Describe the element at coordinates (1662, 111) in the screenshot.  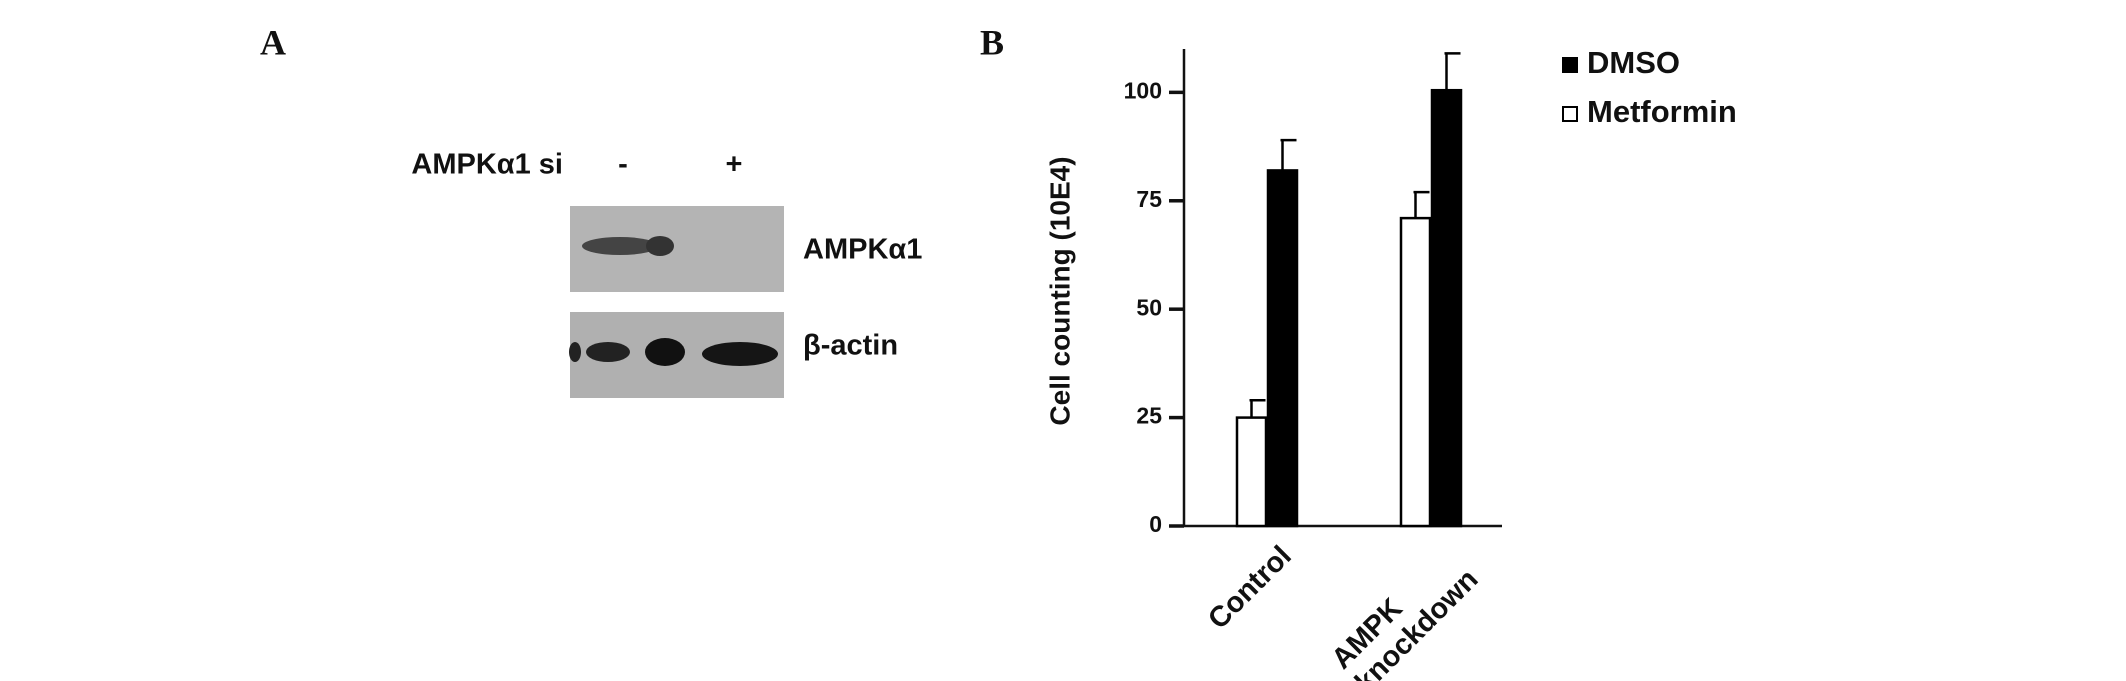
I see `legend-label: Metformin` at that location.